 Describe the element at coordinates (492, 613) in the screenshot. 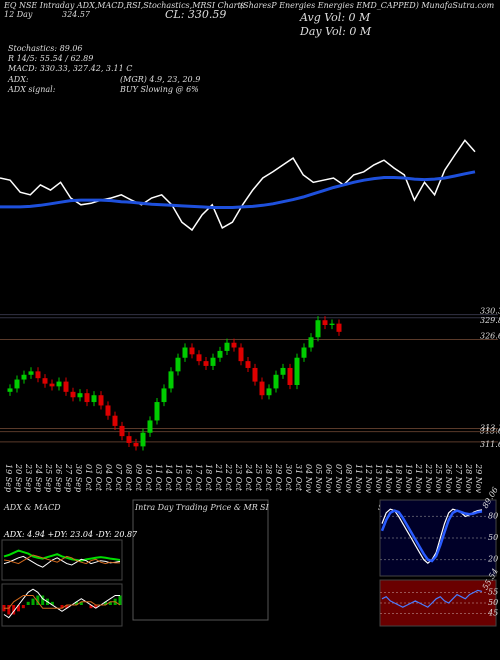

I see `y-tick-label: 45` at that location.